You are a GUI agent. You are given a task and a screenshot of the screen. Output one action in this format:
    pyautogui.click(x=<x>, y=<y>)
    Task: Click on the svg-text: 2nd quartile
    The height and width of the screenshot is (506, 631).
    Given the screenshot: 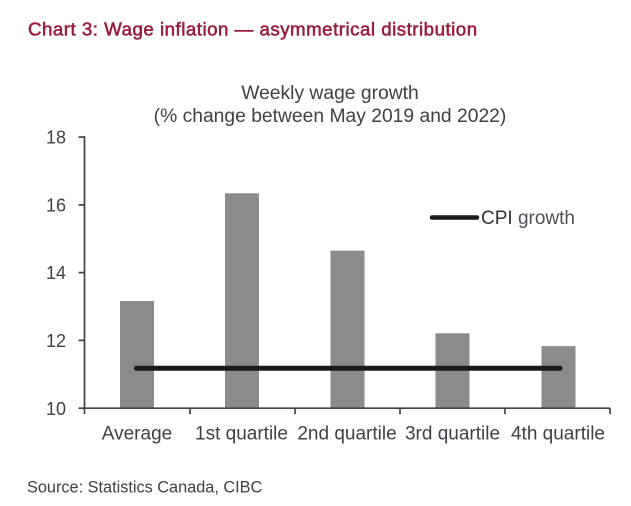 What is the action you would take?
    pyautogui.click(x=346, y=433)
    